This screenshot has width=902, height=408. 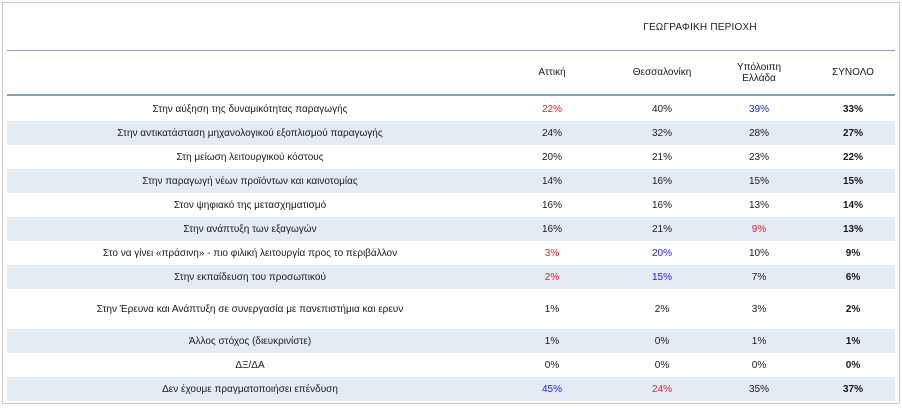 I want to click on value-total: 1%, so click(x=853, y=341).